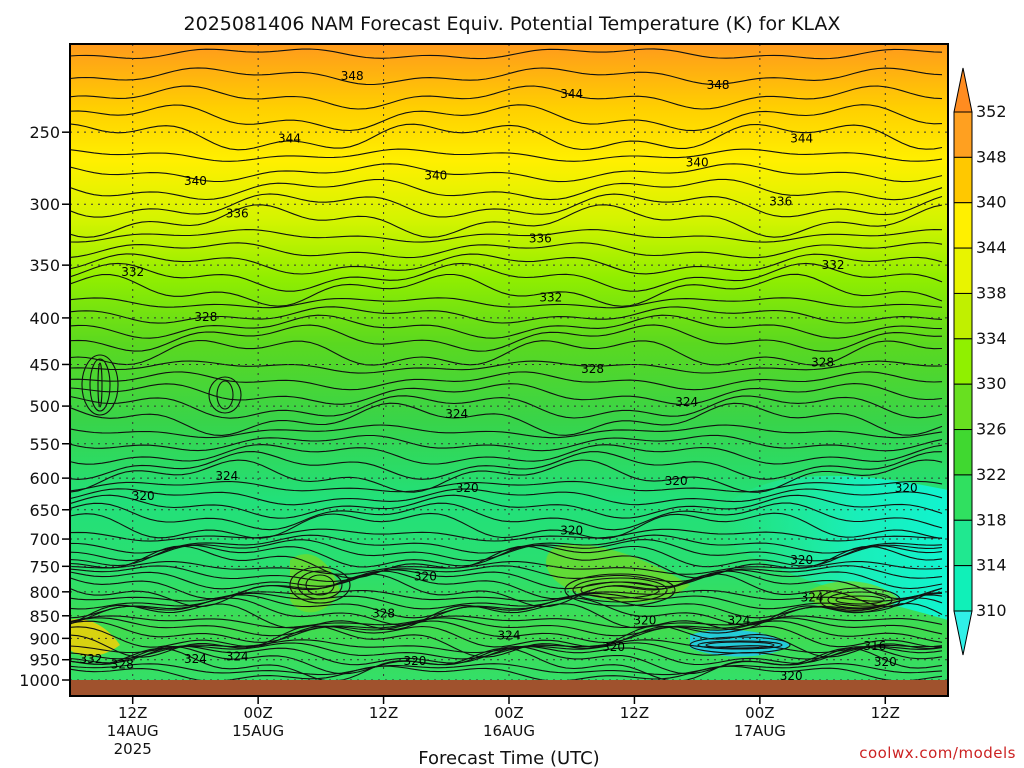 The height and width of the screenshot is (768, 1024). What do you see at coordinates (980, 361) in the screenshot?
I see `colorbar: 310 314 318 322 326 330 334 338 344 340 348 352` at bounding box center [980, 361].